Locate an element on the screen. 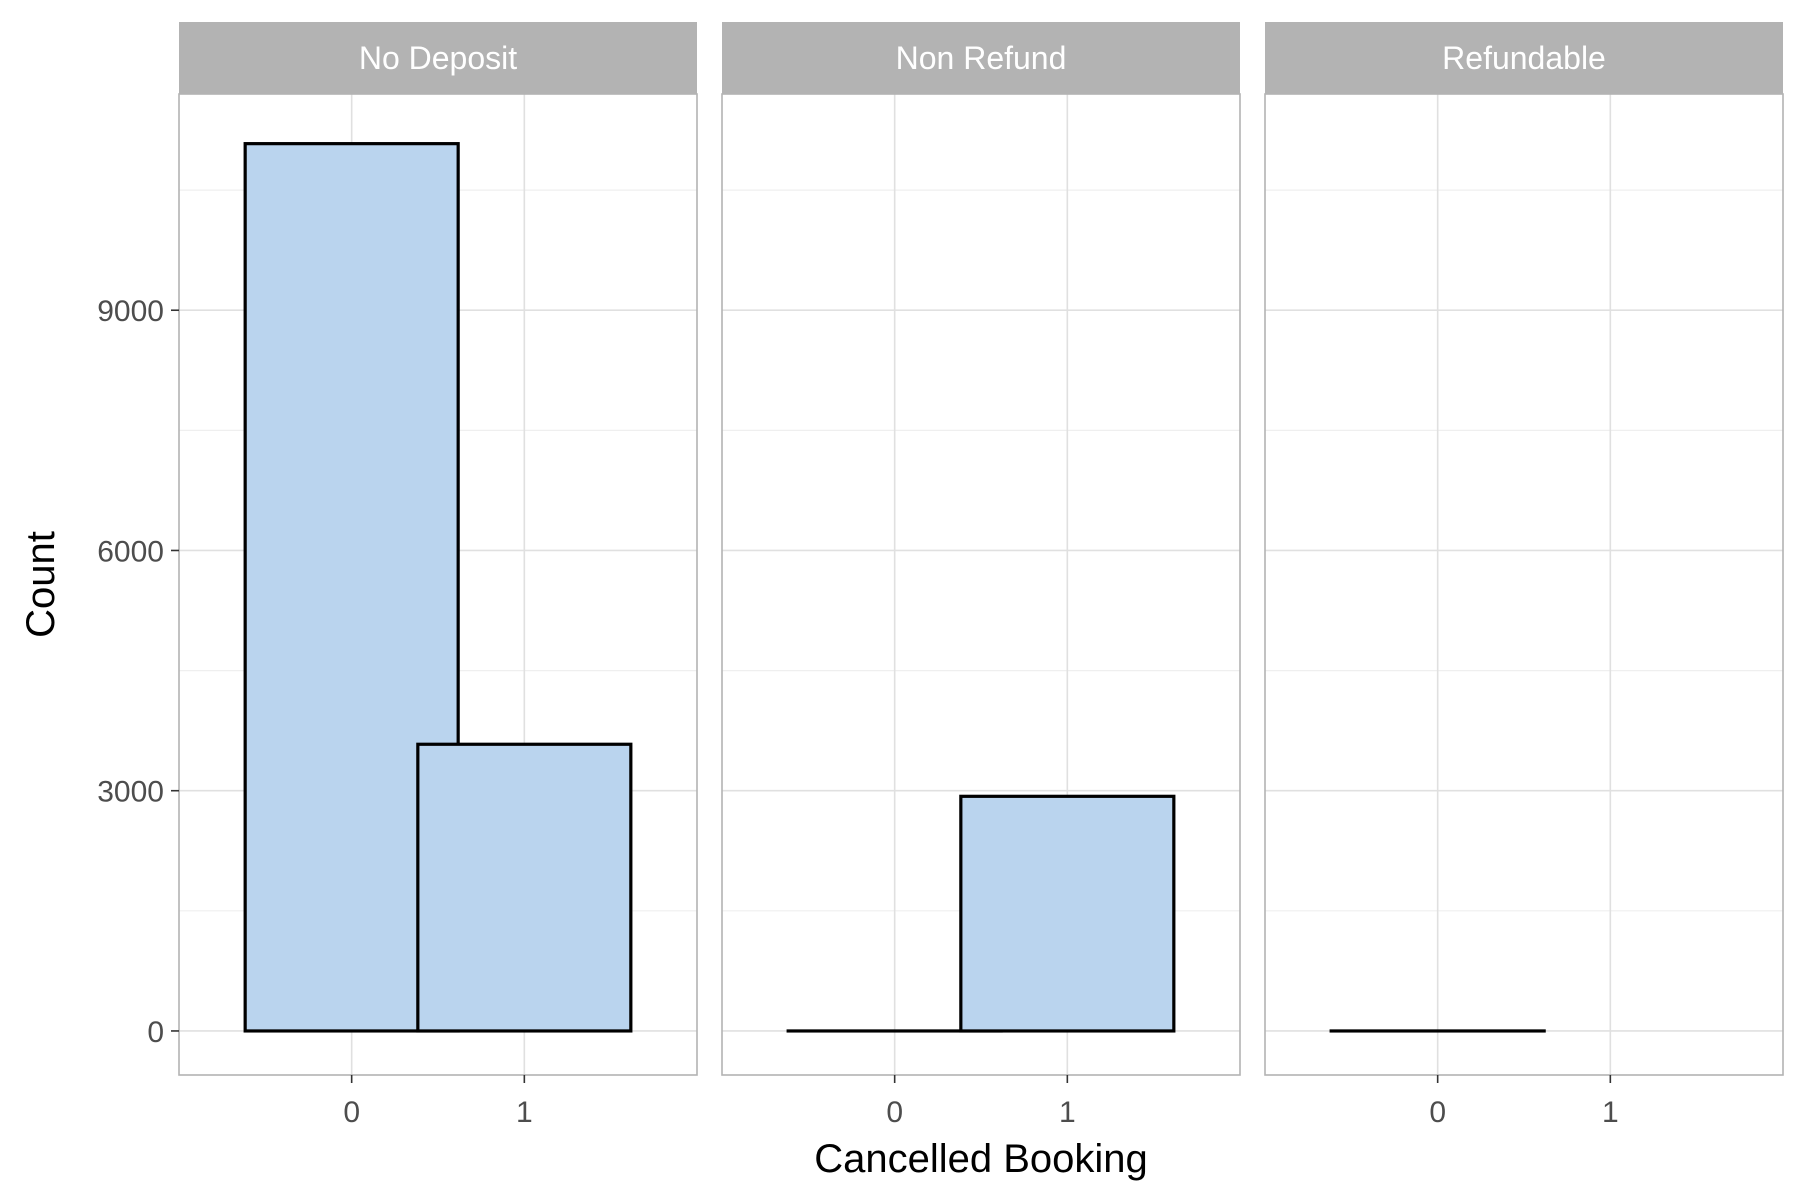  facet-strip-label: No Deposit is located at coordinates (438, 58).